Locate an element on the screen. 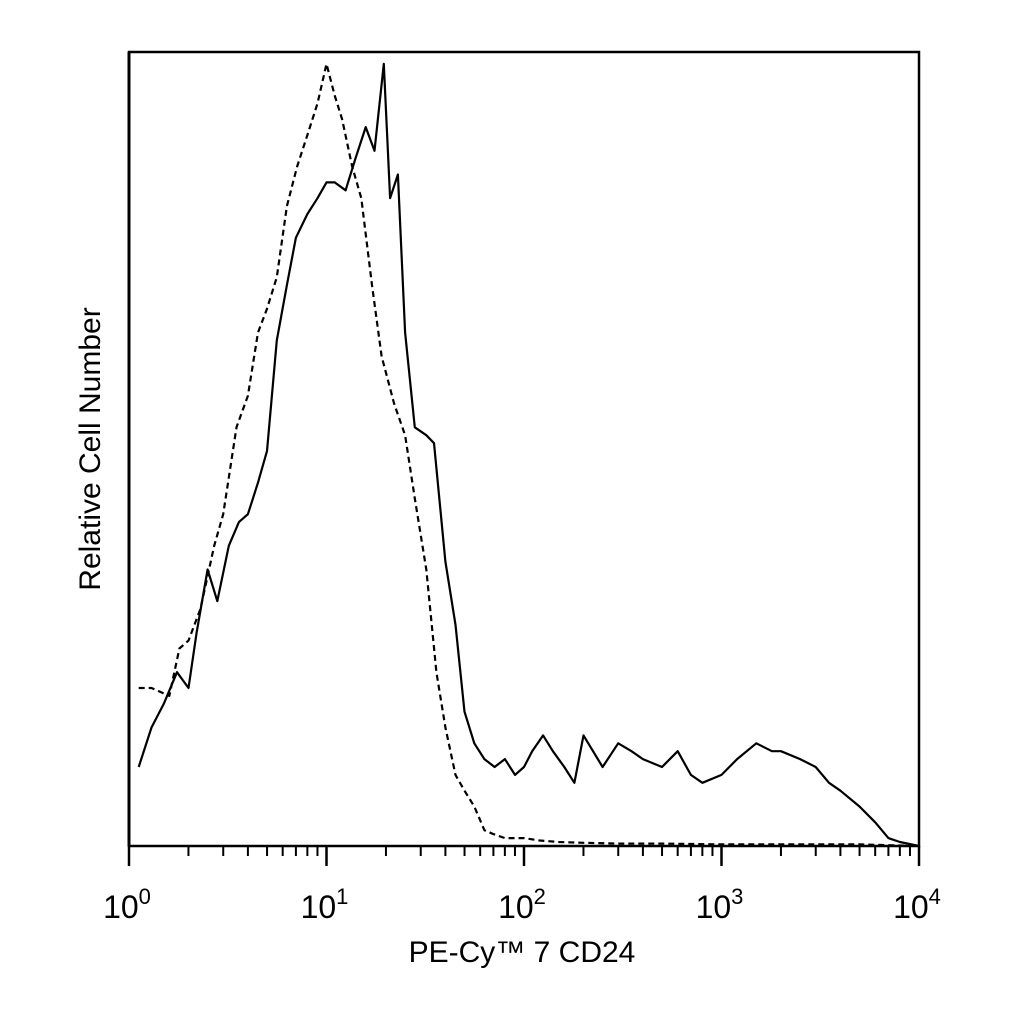  x-tick-label: 10⁰ is located at coordinates (127, 904).